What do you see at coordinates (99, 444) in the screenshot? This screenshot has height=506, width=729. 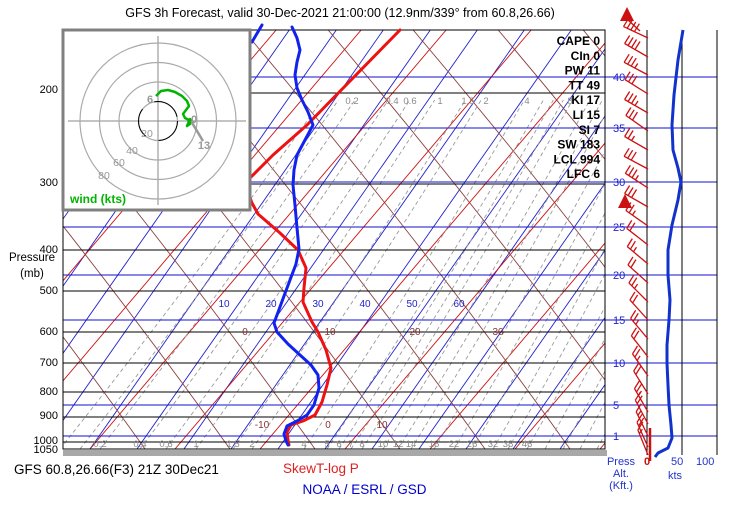 I see `mixing-ratio-label: 0.2` at bounding box center [99, 444].